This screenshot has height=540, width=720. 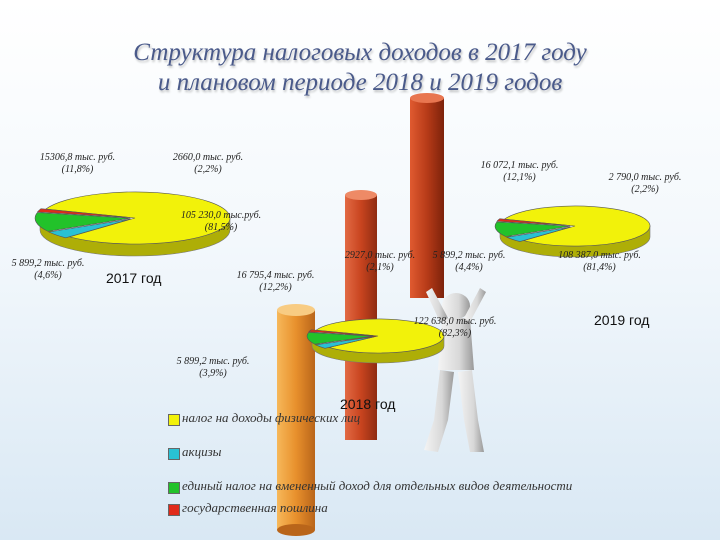 I want to click on pie-2018-label-akcizy: 5 899,2 тыс. руб. (3,9%), so click(x=213, y=367).